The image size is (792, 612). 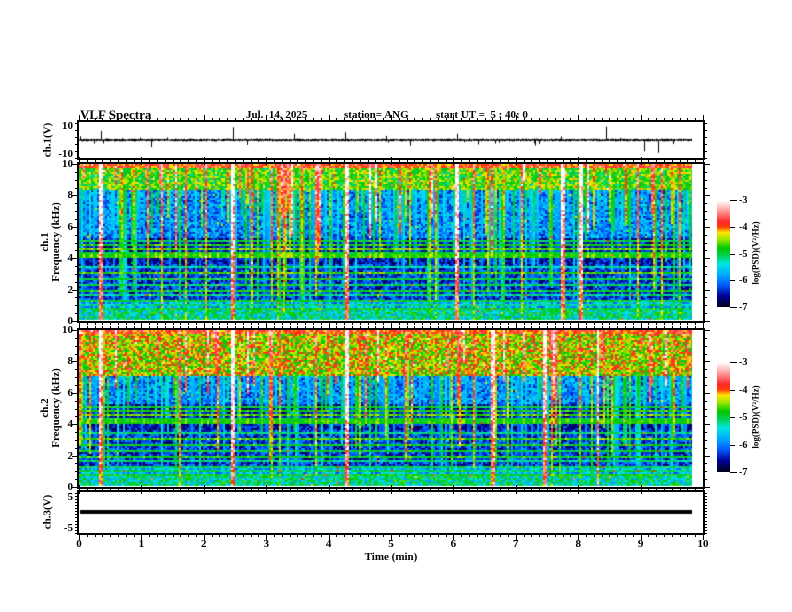 What do you see at coordinates (70, 321) in the screenshot?
I see `y-tick-label: 0` at bounding box center [70, 321].